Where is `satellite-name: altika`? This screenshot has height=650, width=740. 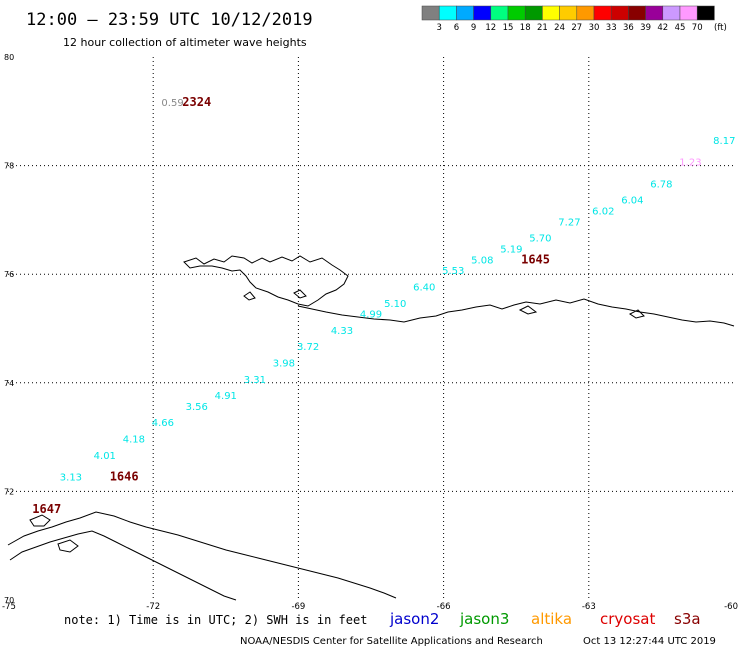
satellite-name: altika is located at coordinates (551, 619).